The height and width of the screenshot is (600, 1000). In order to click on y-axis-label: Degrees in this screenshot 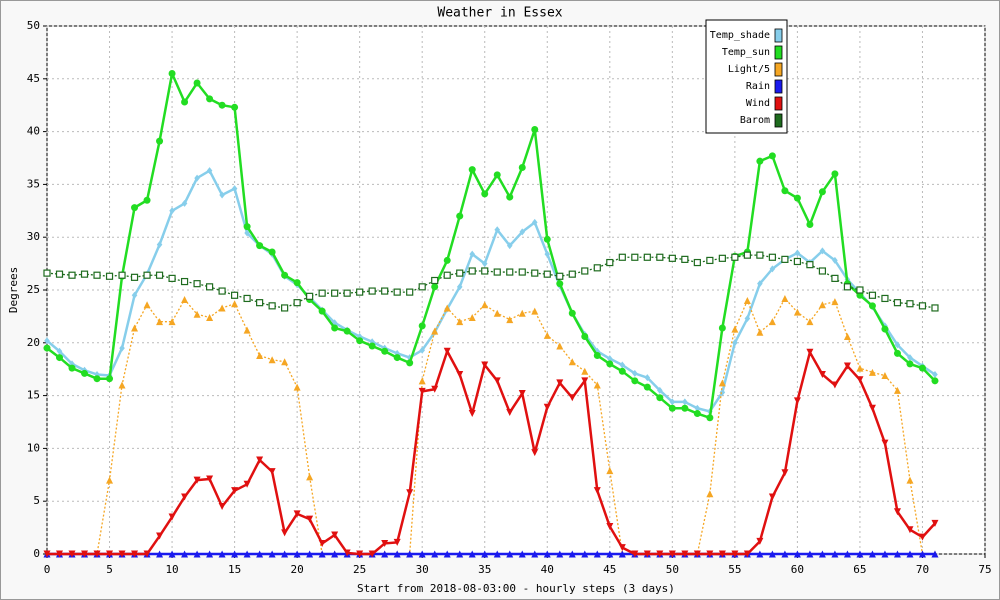, I will do `click(13, 290)`.